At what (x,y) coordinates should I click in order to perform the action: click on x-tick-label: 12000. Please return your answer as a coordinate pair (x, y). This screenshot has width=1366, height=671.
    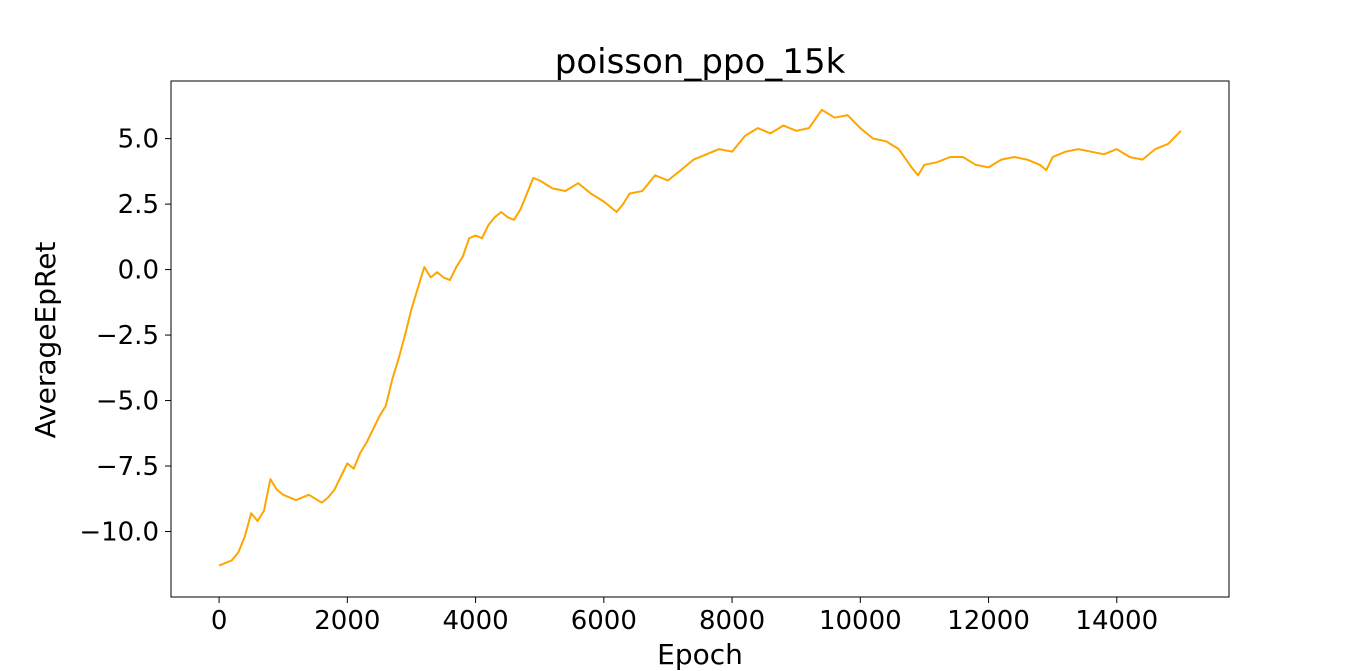
    Looking at the image, I should click on (988, 621).